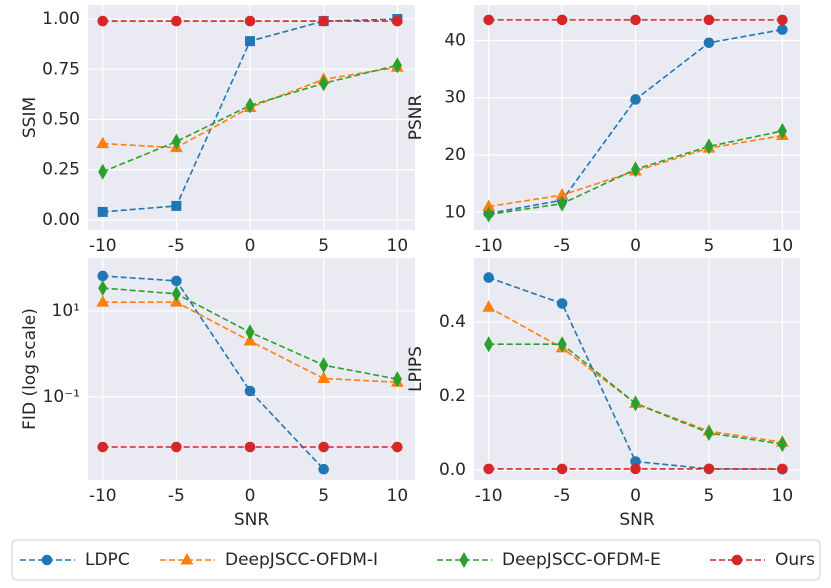 This screenshot has height=588, width=831. I want to click on y-tick-label: 20, so click(455, 155).